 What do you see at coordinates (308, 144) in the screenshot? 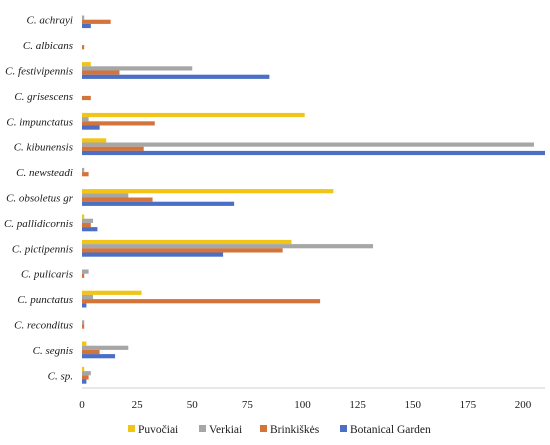
I see `bar-c-kibunensis-verkiai` at bounding box center [308, 144].